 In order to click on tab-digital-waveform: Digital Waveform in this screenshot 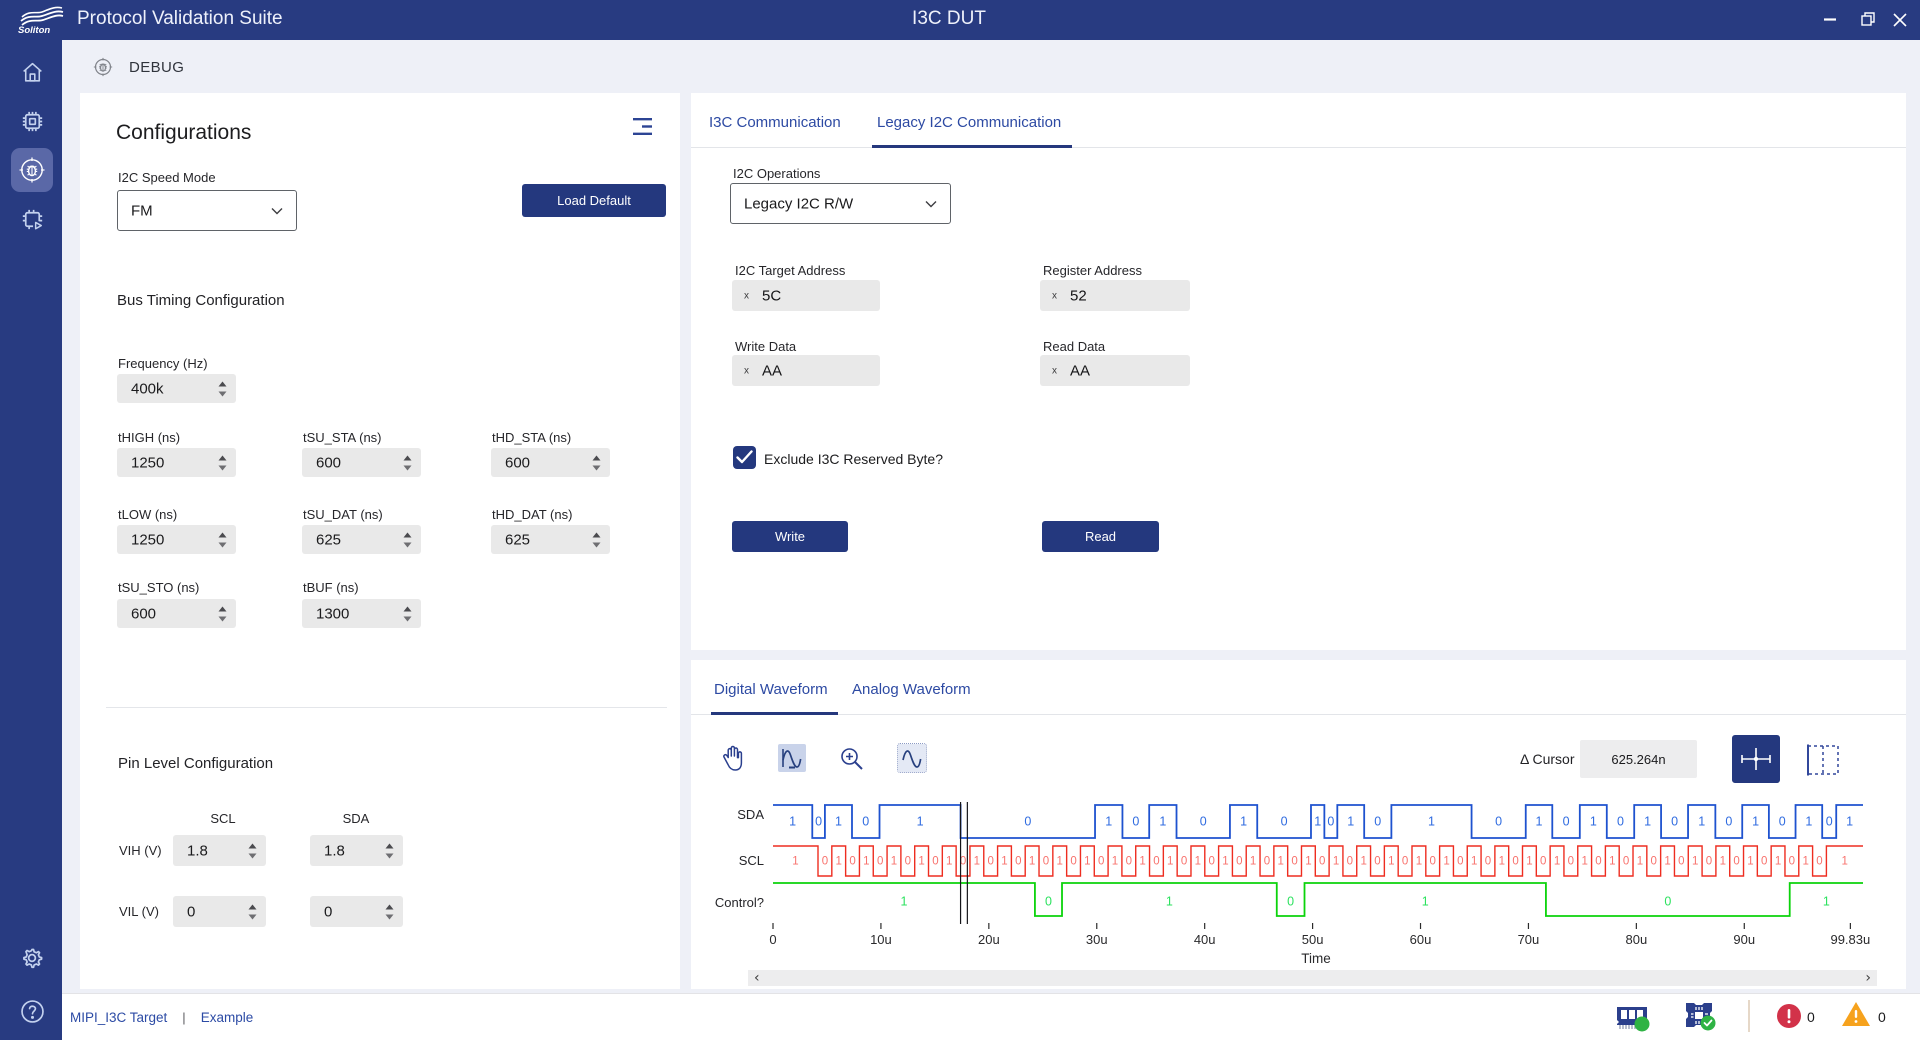, I will do `click(771, 689)`.